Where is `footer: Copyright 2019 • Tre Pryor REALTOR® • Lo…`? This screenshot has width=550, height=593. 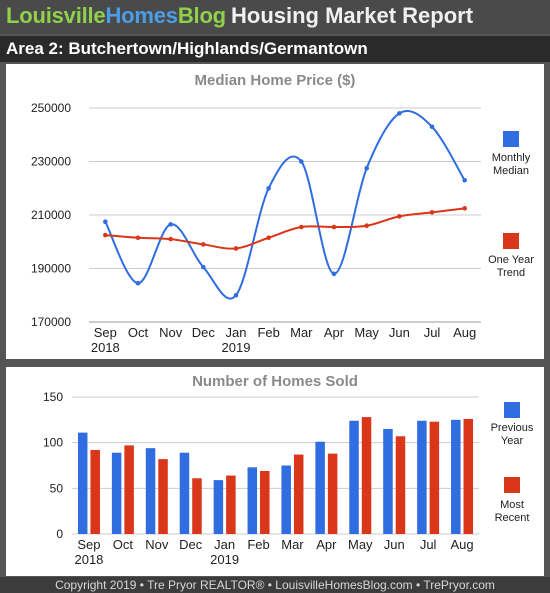 footer: Copyright 2019 • Tre Pryor REALTOR® • Lo… is located at coordinates (275, 585).